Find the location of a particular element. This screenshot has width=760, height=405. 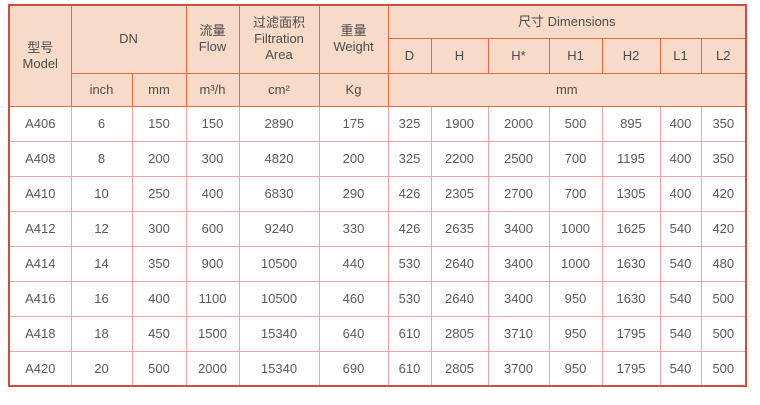

cell-h1: 1000 is located at coordinates (575, 263).